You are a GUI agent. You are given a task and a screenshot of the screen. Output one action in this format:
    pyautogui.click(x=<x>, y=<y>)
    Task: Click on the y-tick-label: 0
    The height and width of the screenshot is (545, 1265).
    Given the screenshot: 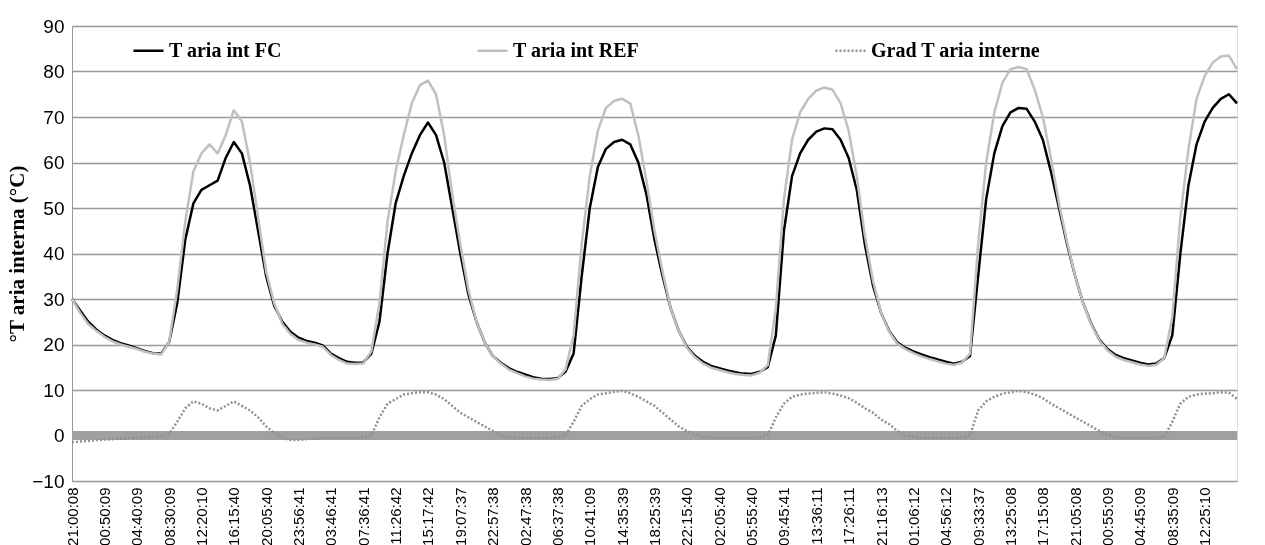 What is the action you would take?
    pyautogui.click(x=59, y=435)
    